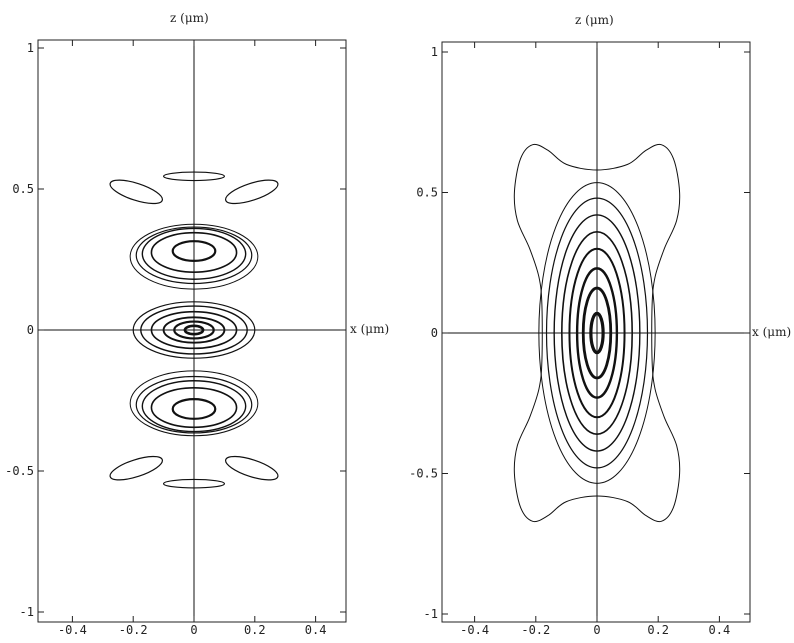 This screenshot has height=643, width=794. Describe the element at coordinates (255, 630) in the screenshot. I see `left-x-tick-label: 0.2` at that location.